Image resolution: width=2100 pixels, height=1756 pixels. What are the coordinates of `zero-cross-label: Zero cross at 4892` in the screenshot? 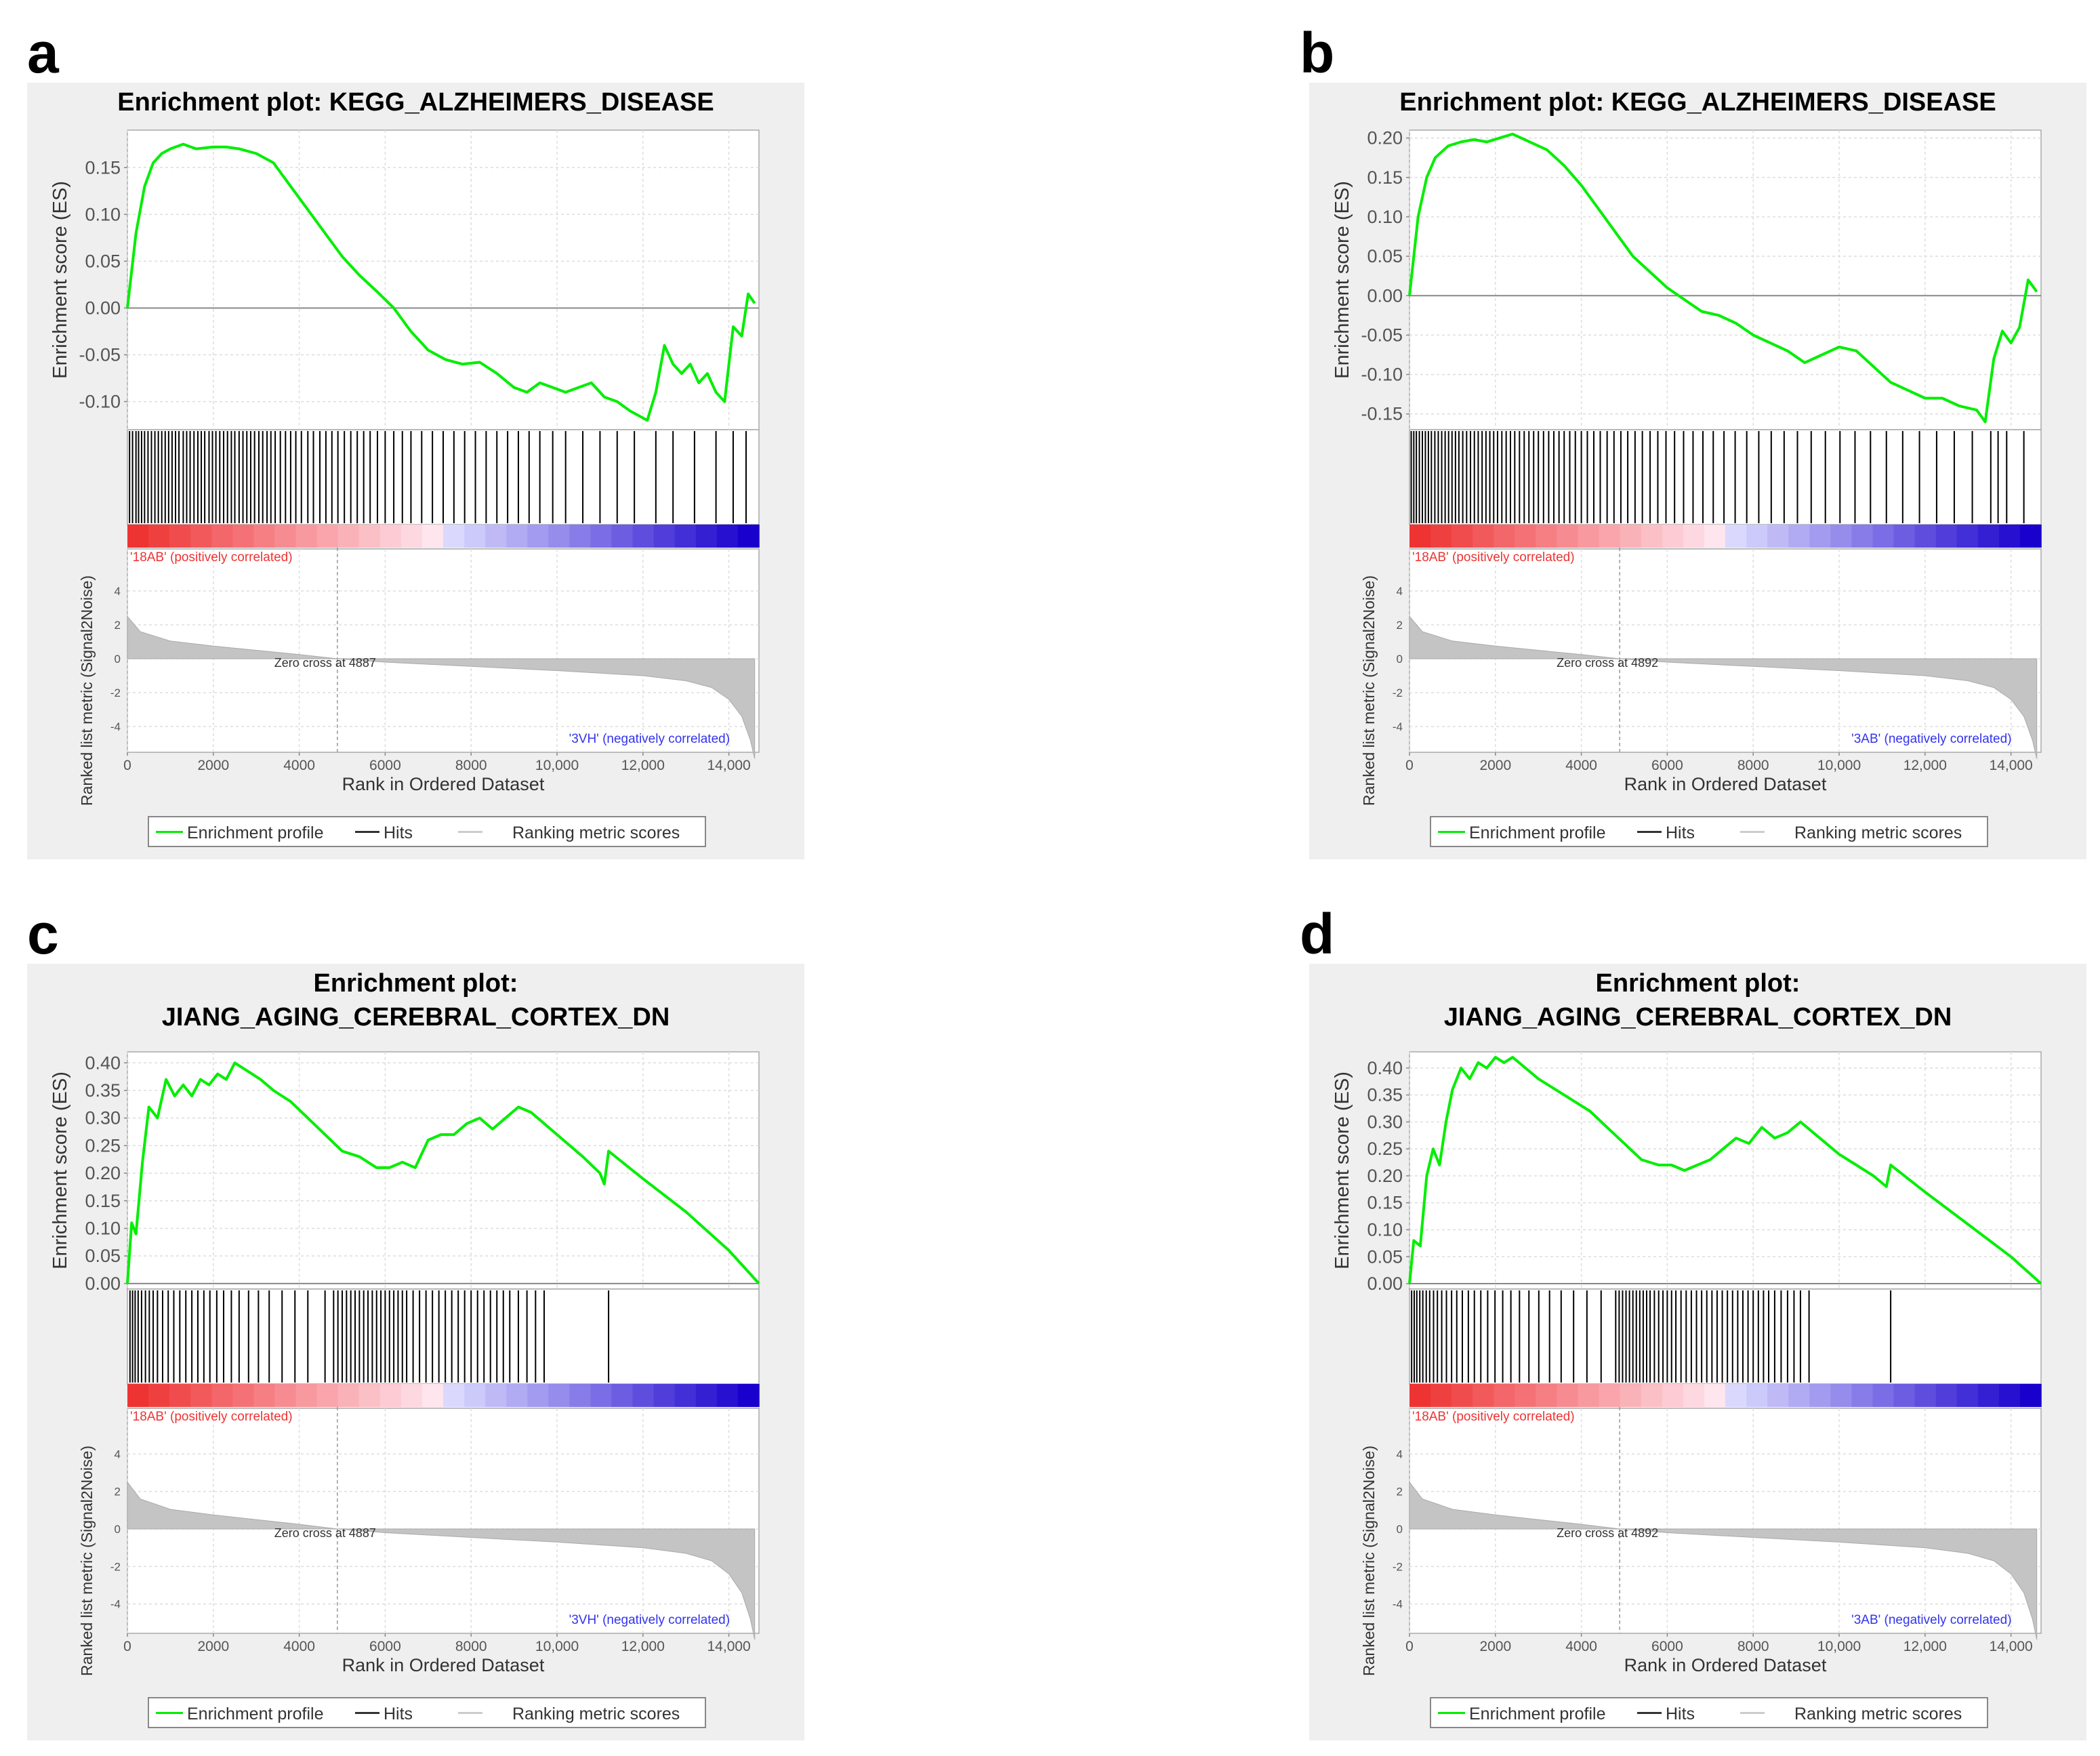 It's located at (1607, 663).